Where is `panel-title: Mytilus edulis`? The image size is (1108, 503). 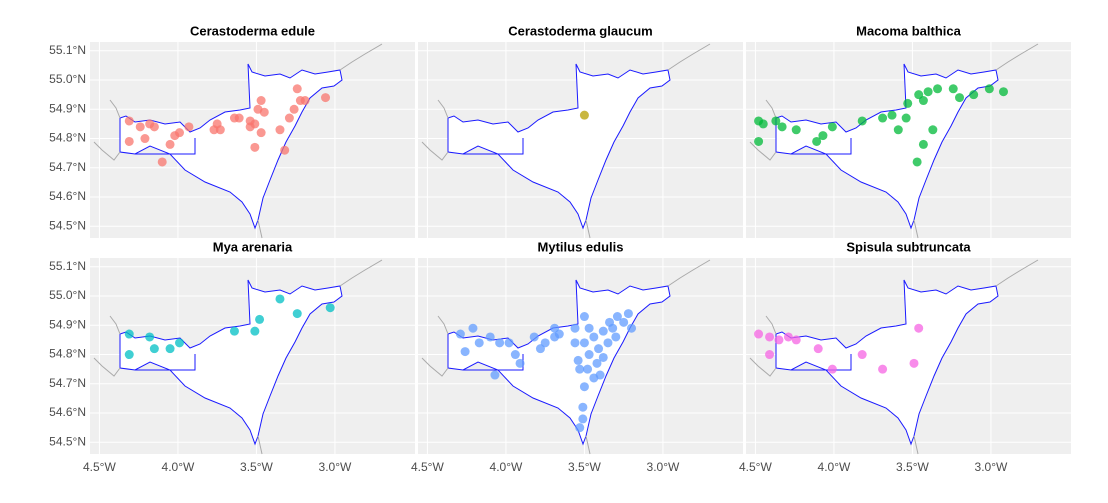 panel-title: Mytilus edulis is located at coordinates (581, 246).